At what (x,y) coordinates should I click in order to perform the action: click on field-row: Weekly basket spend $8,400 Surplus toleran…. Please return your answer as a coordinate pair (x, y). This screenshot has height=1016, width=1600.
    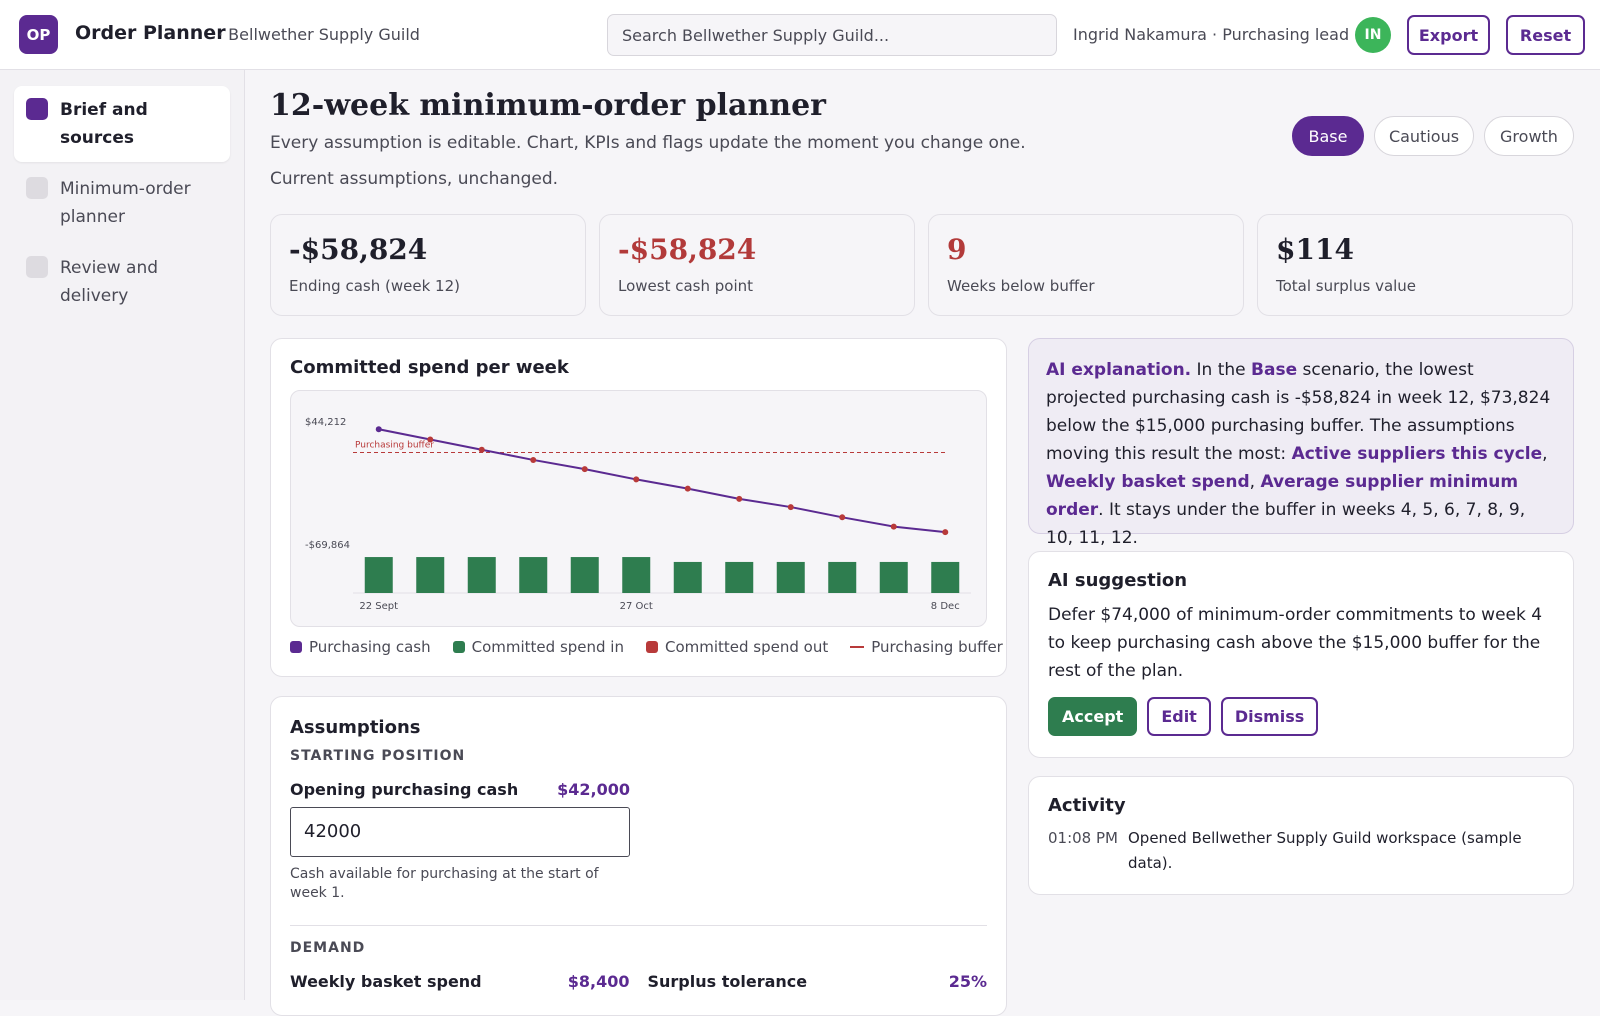
    Looking at the image, I should click on (638, 981).